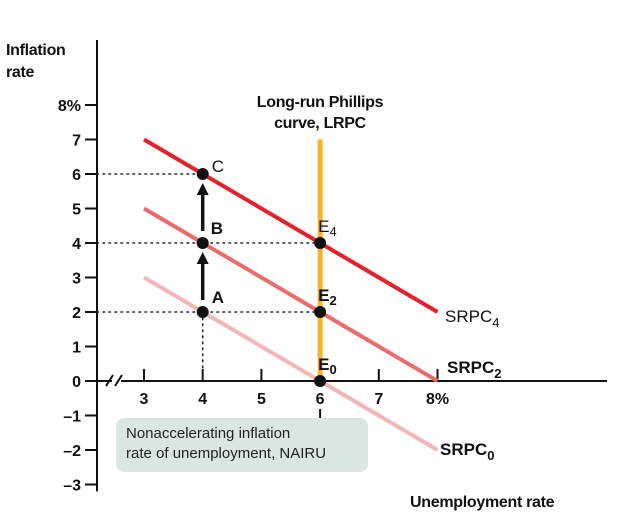 This screenshot has width=620, height=532. Describe the element at coordinates (69, 106) in the screenshot. I see `y-tick-label: 8%` at that location.